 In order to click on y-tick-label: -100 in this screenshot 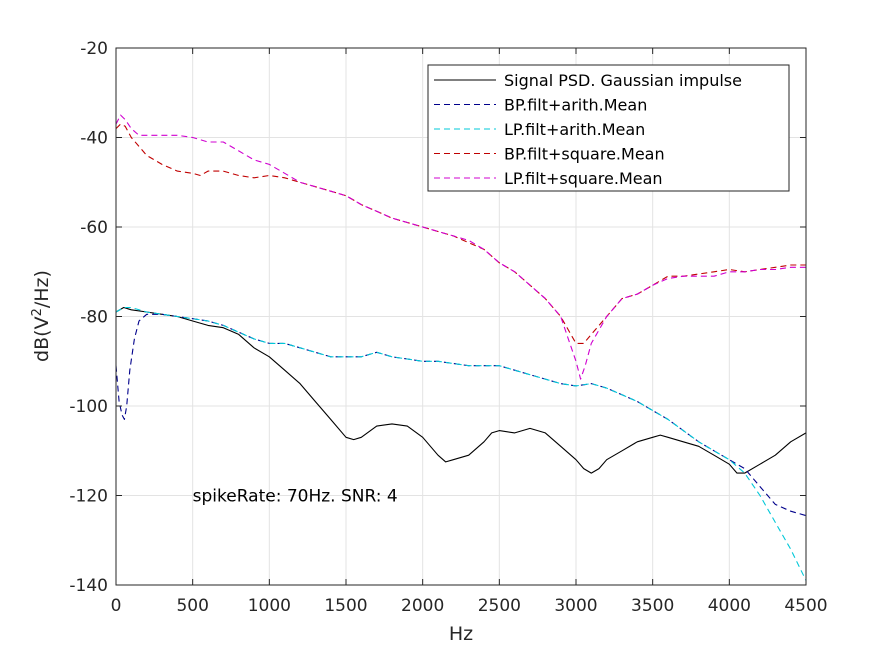, I will do `click(88, 407)`.